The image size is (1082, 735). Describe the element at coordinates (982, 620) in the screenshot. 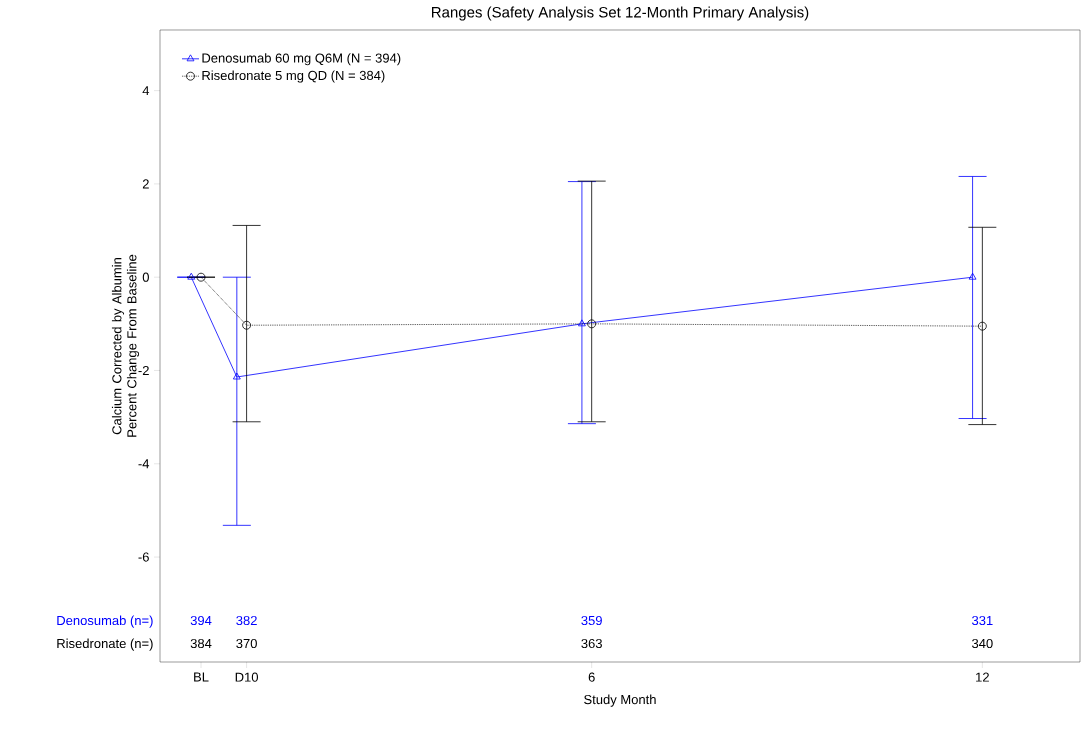

I see `annotation: 331` at that location.